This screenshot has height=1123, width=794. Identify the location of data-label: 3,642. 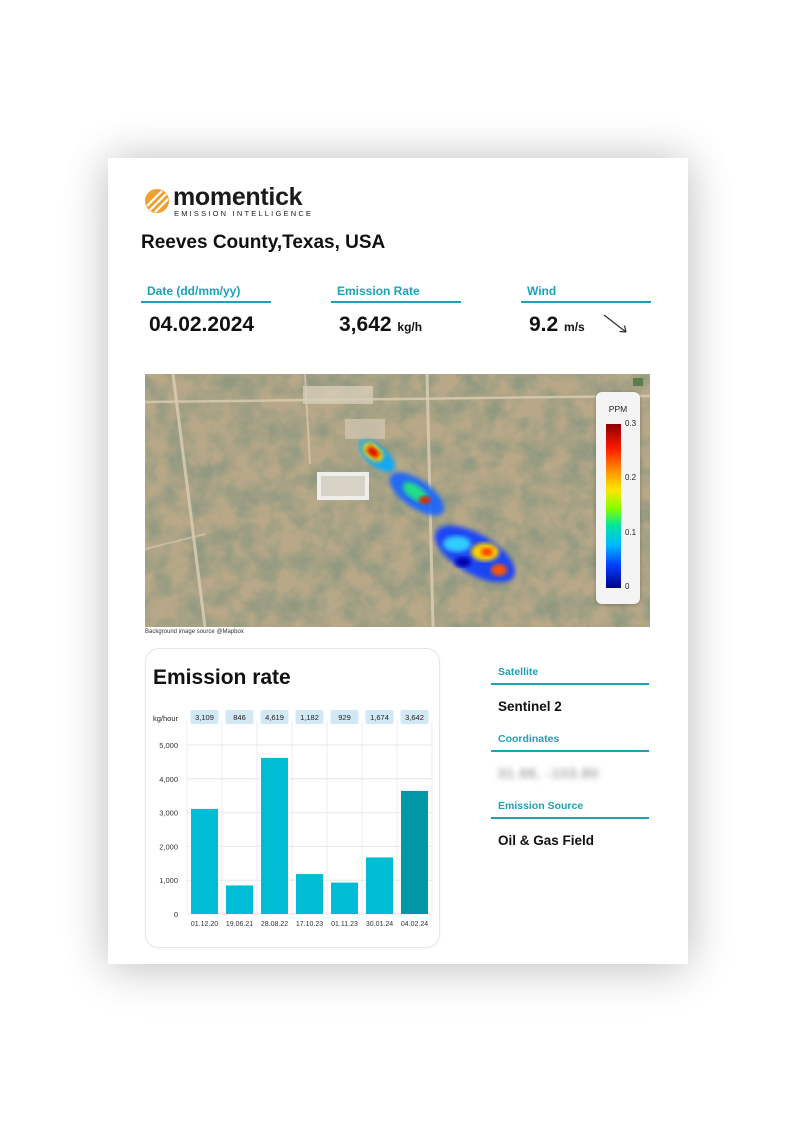
(414, 717).